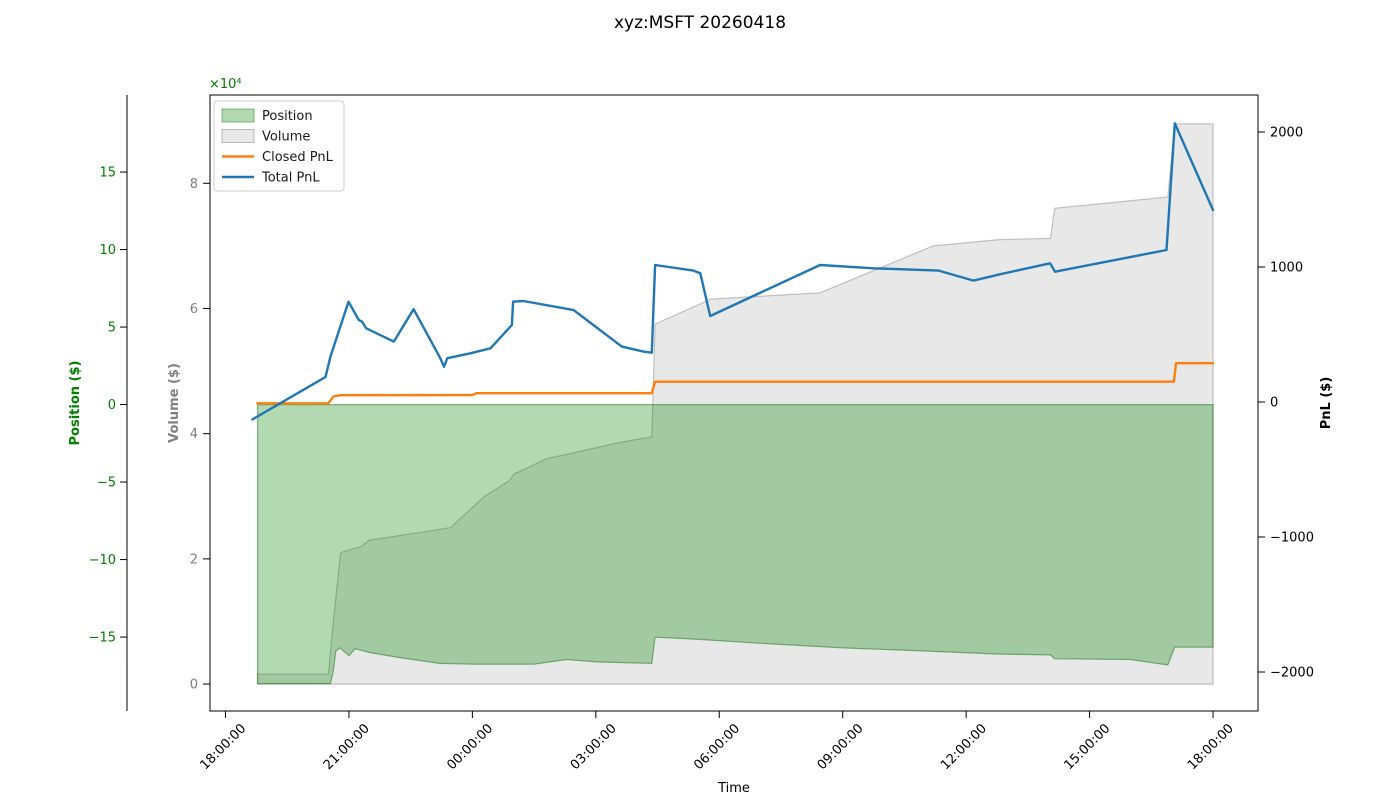 The height and width of the screenshot is (800, 1400). I want to click on legend-box, so click(279, 146).